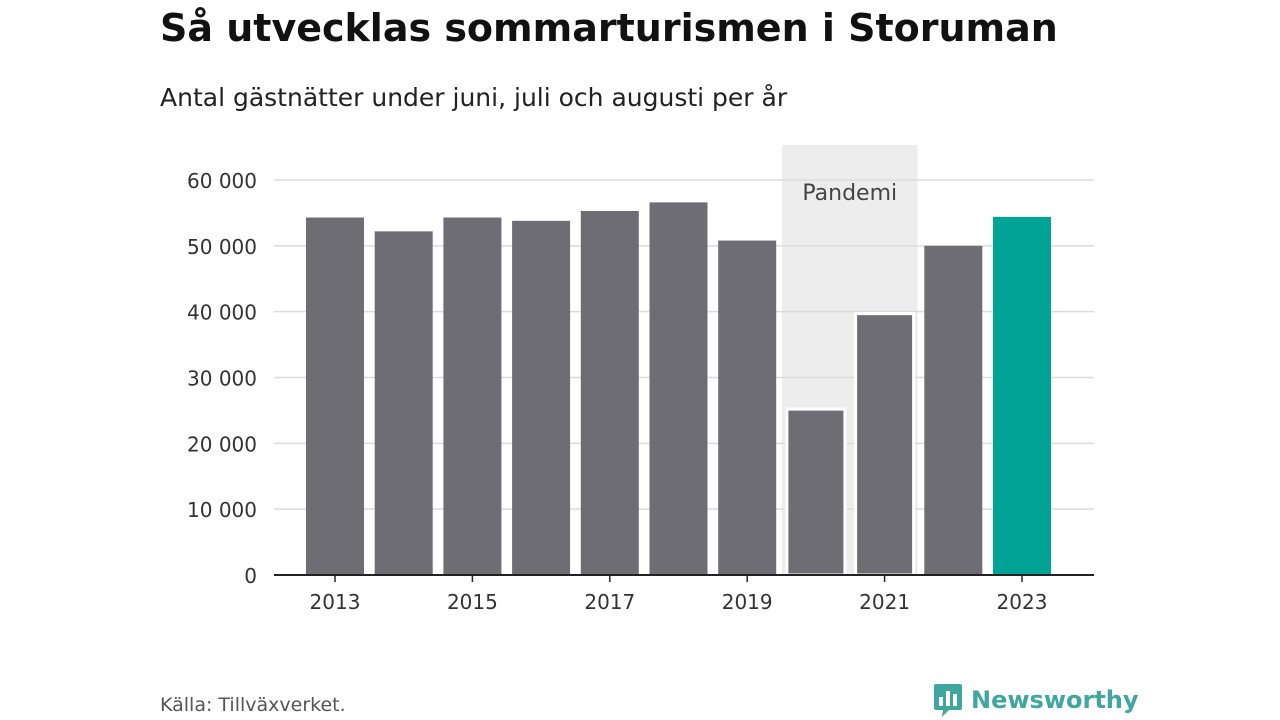  Describe the element at coordinates (222, 510) in the screenshot. I see `y-tick-label: 10 000` at that location.